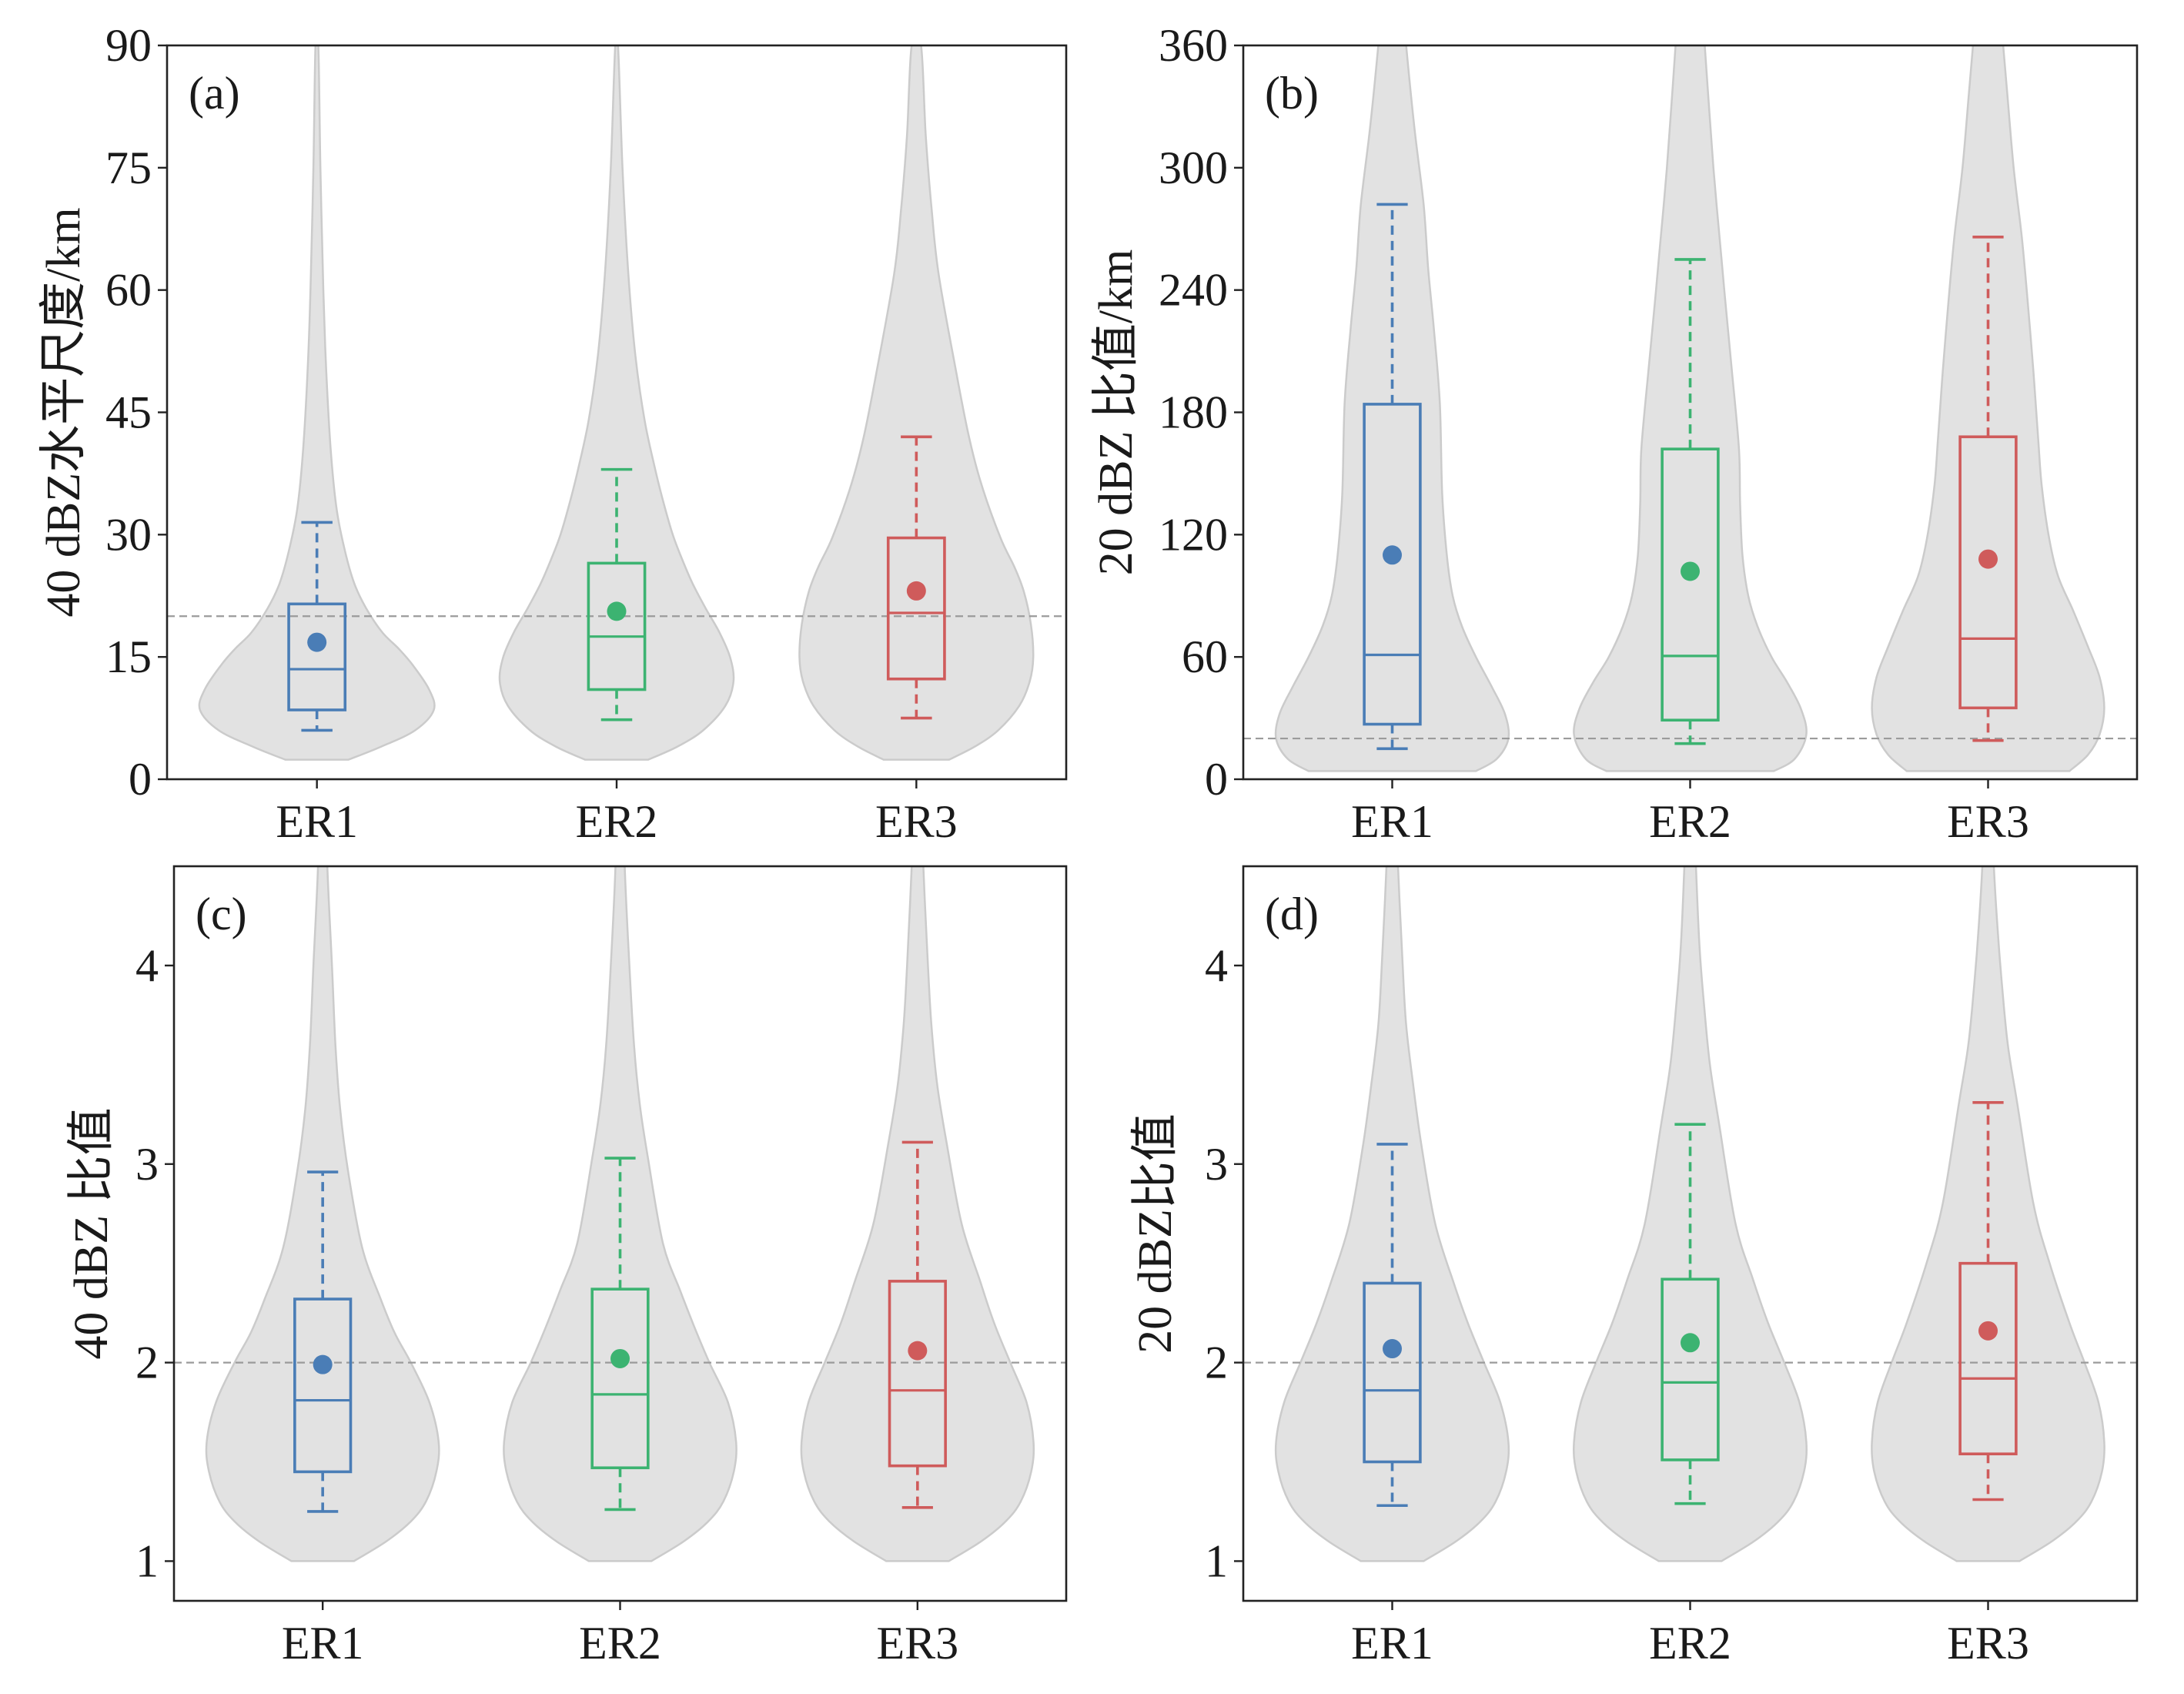 The height and width of the screenshot is (1694, 2184). Describe the element at coordinates (221, 914) in the screenshot. I see `panel-label: (c)` at that location.